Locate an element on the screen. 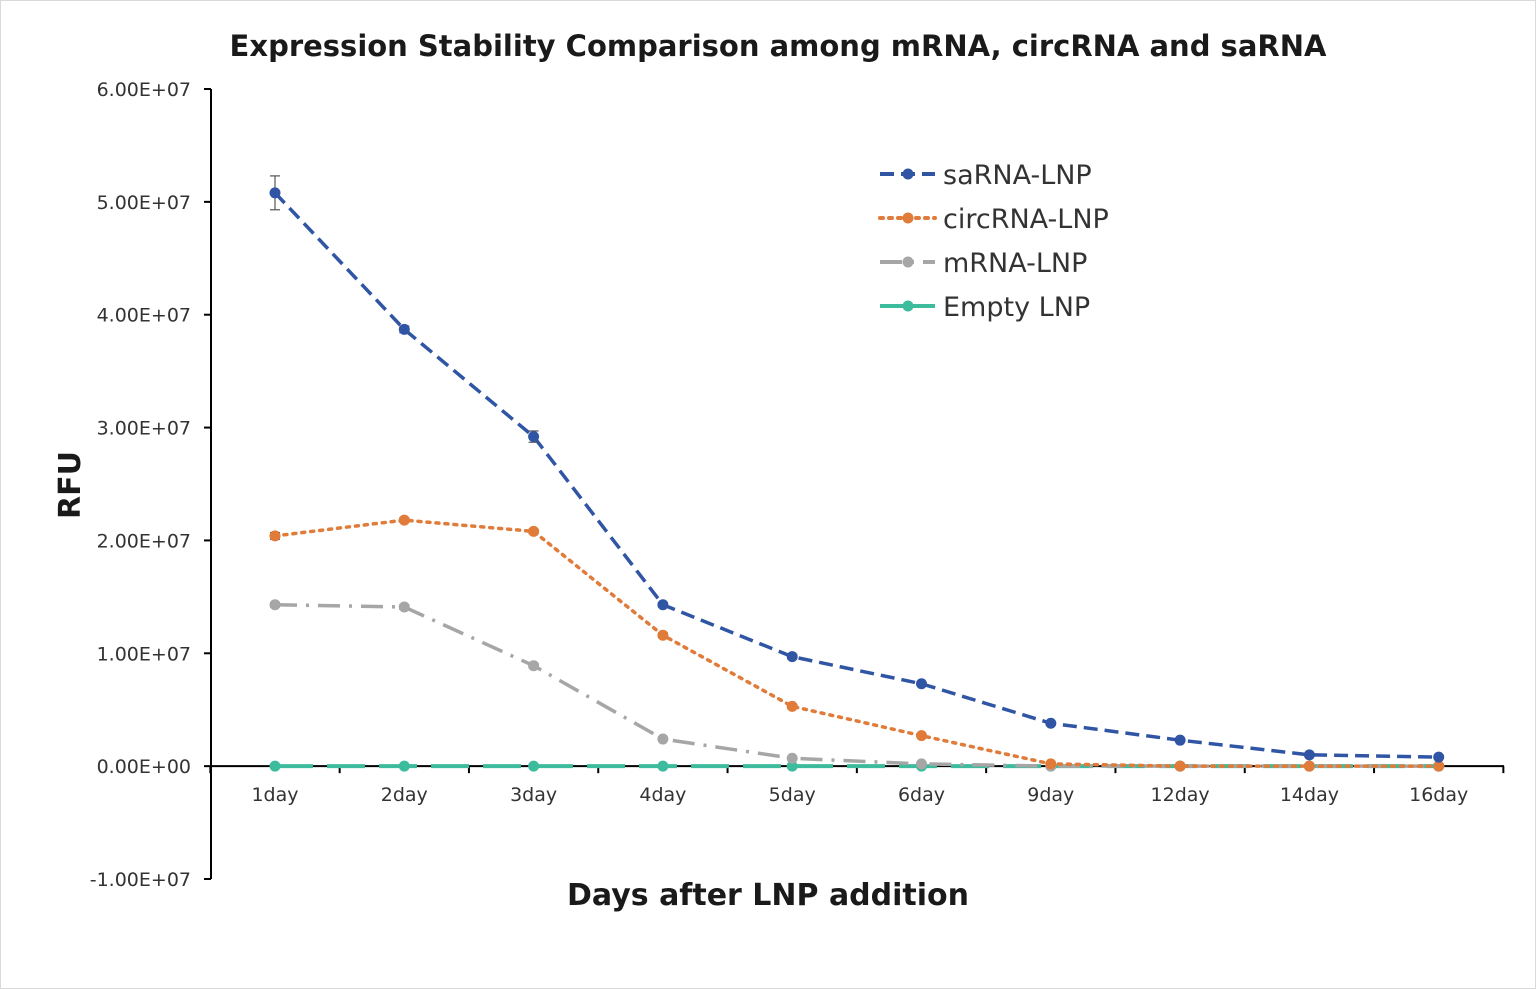 The image size is (1536, 989). legend-item: saRNA-LNP is located at coordinates (986, 175).